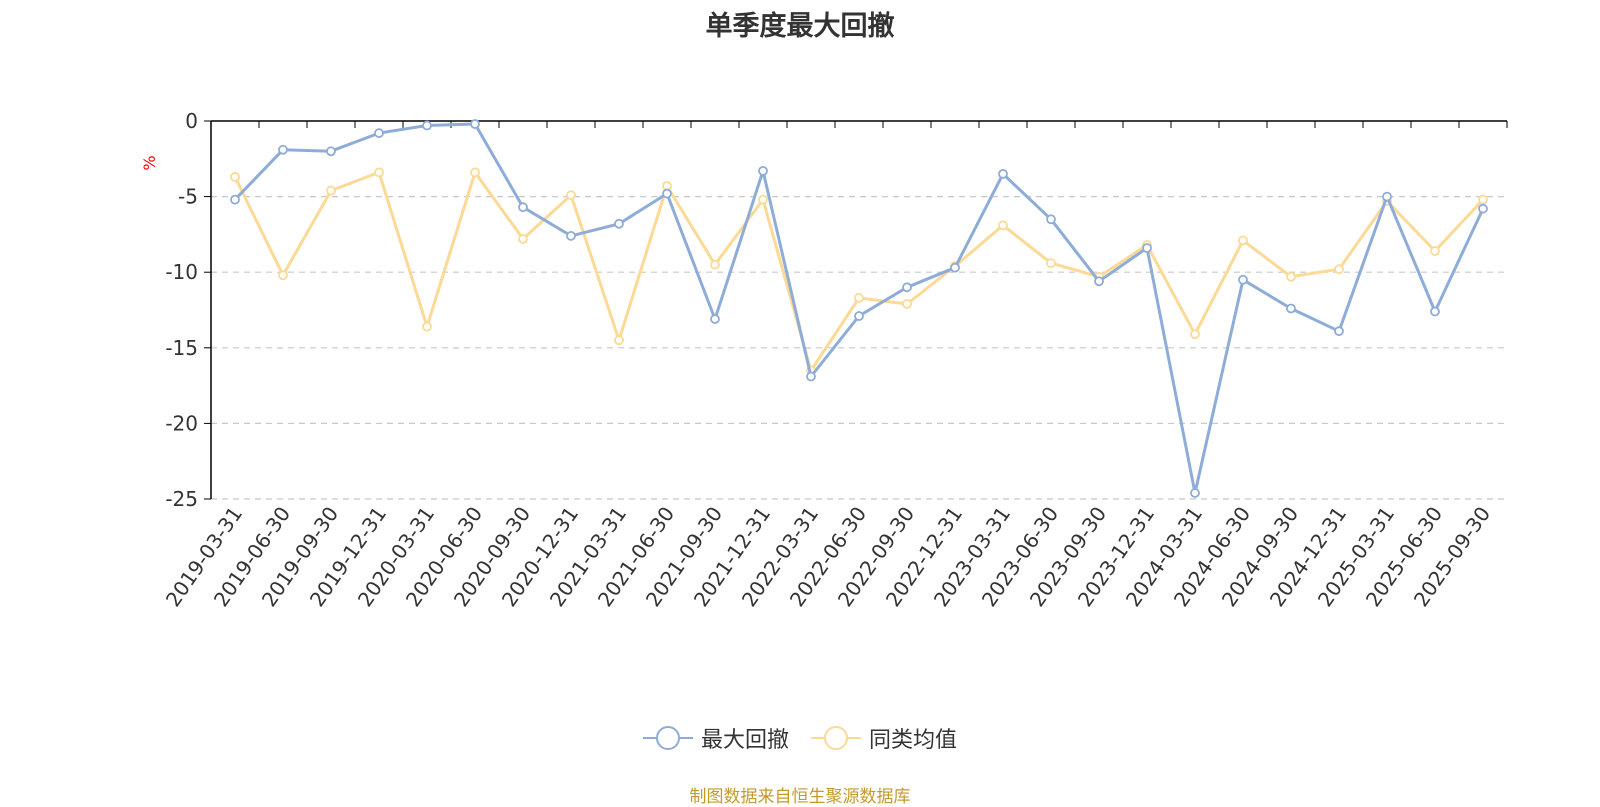  I want to click on y-tick-label: -5, so click(188, 197).